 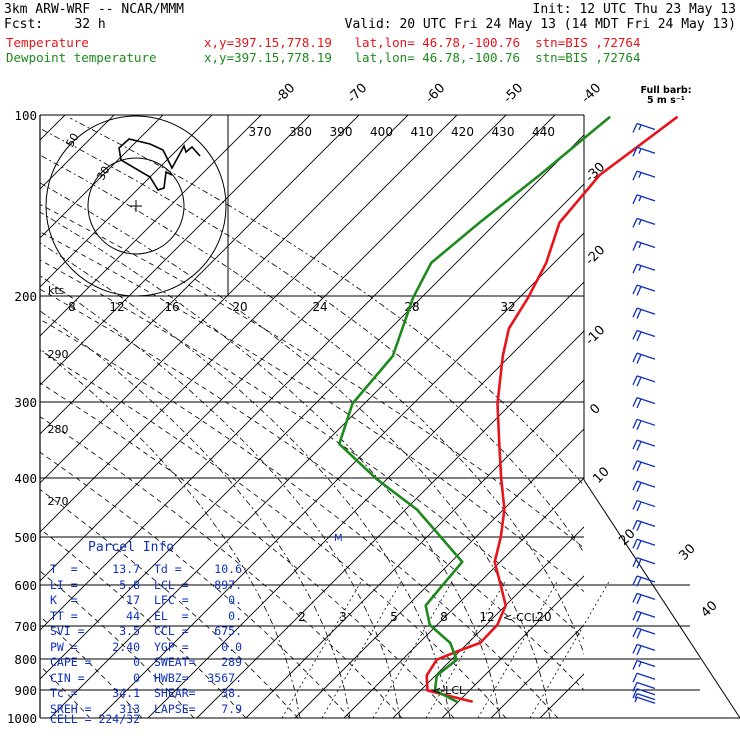 What do you see at coordinates (129, 584) in the screenshot?
I see `parcel-param-value: 5.8` at bounding box center [129, 584].